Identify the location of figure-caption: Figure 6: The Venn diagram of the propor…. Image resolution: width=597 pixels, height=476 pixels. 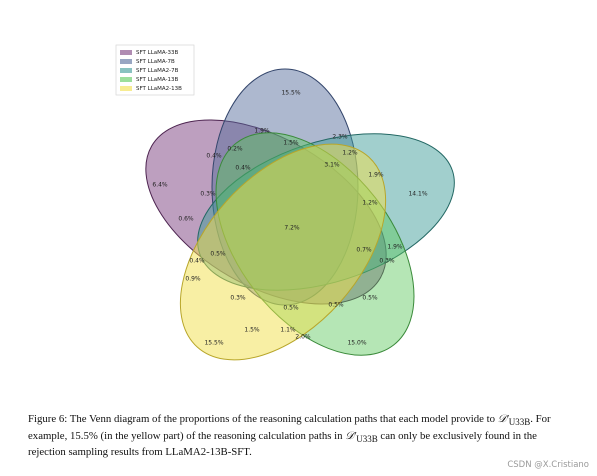
(298, 436).